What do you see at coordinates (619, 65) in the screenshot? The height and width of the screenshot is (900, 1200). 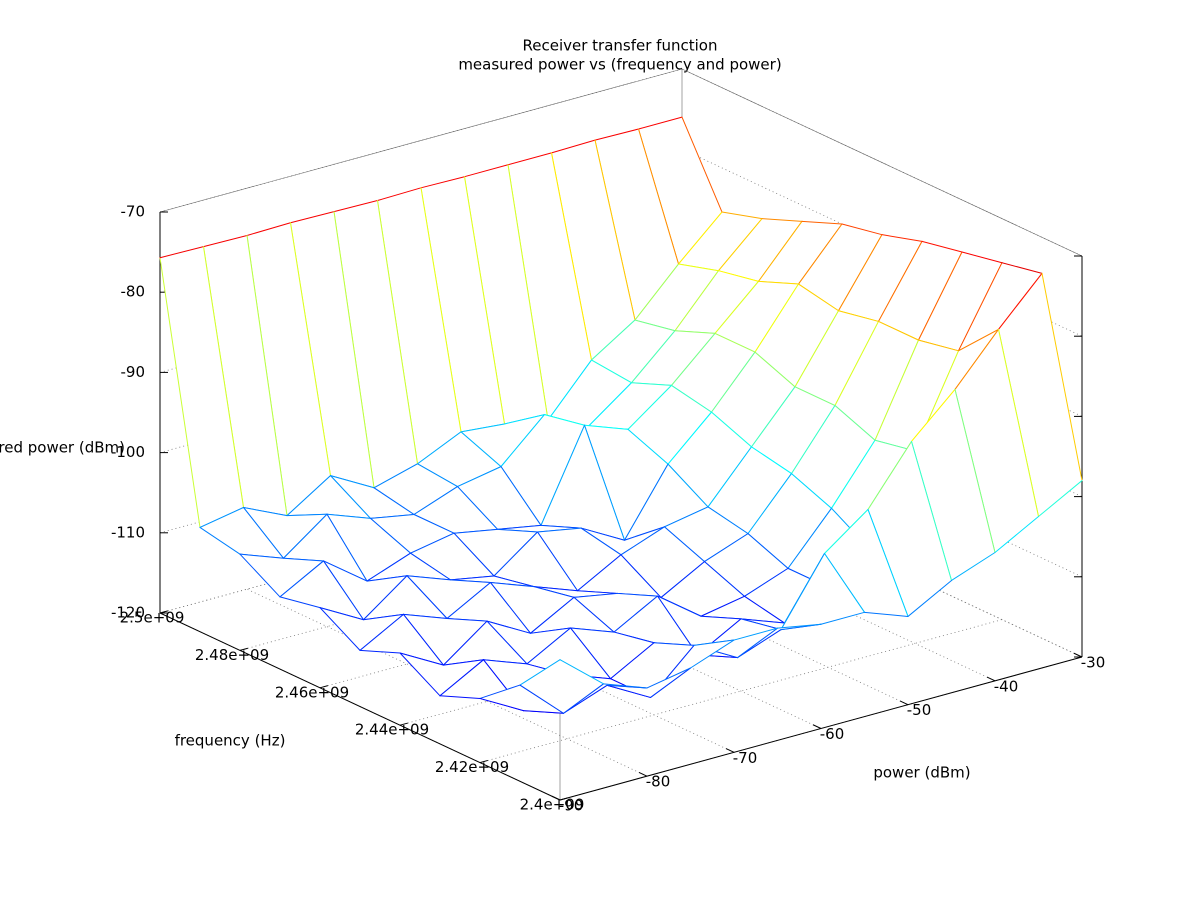 I see `chart-subtitle: measured power vs (frequency and power)` at bounding box center [619, 65].